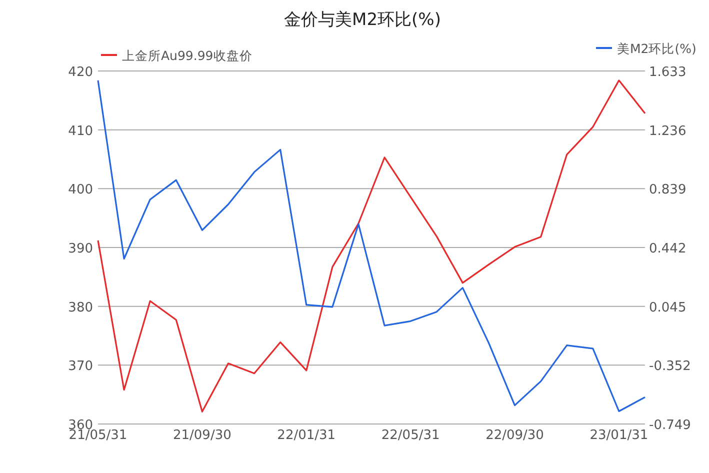  I want to click on y2-tick-label: 0.045, so click(667, 308).